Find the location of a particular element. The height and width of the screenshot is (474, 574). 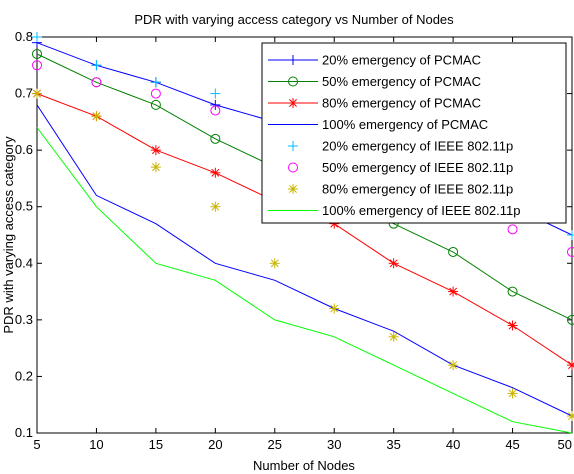

x-axis-label: Number of Nodes is located at coordinates (304, 465).